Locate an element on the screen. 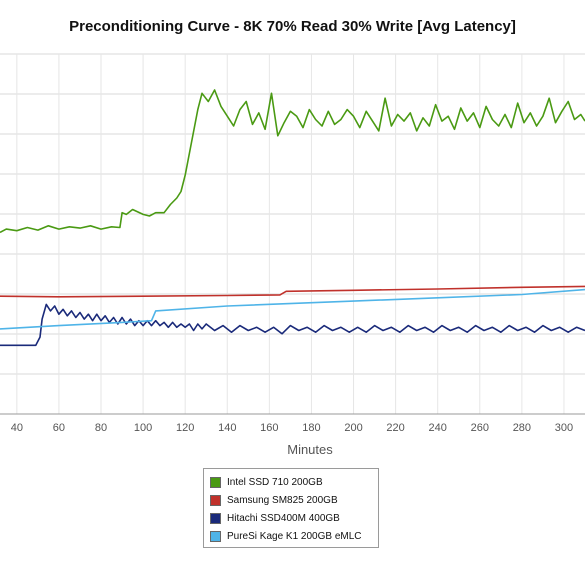 The image size is (585, 567). legend-label: Samsung SM825 200GB is located at coordinates (282, 500).